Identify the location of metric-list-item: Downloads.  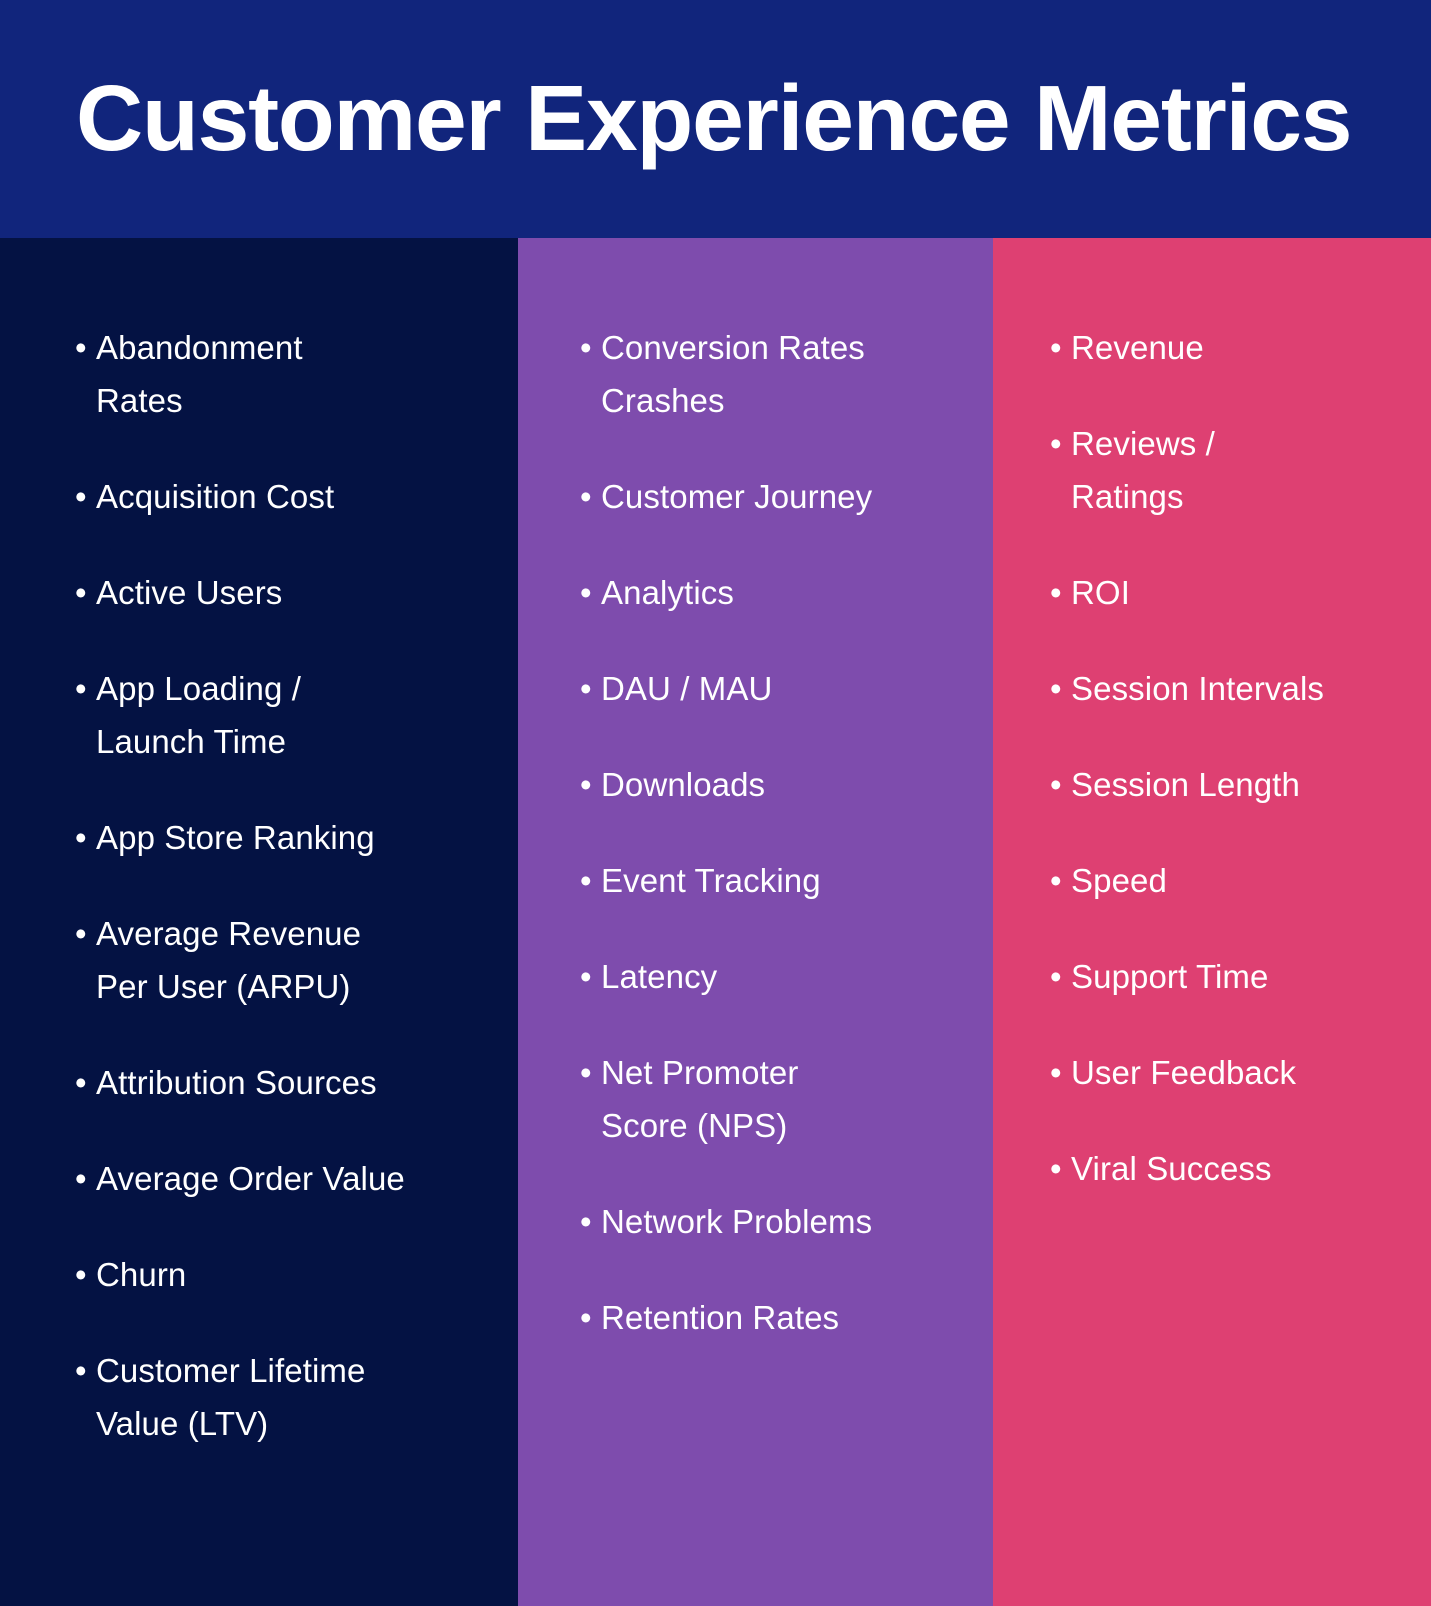
(780, 784).